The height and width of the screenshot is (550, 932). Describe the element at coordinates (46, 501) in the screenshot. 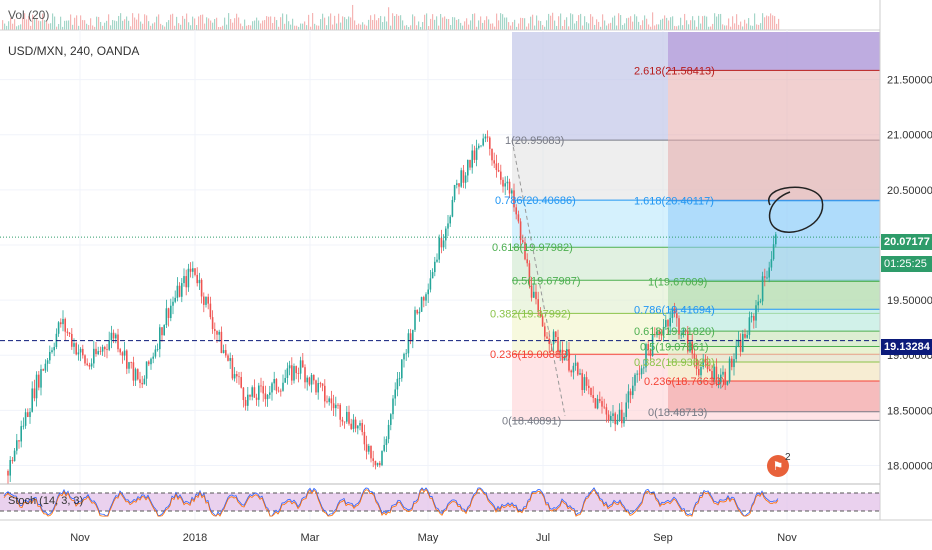

I see `stoch-indicator-label: Stoch (14, 3, 3)` at that location.